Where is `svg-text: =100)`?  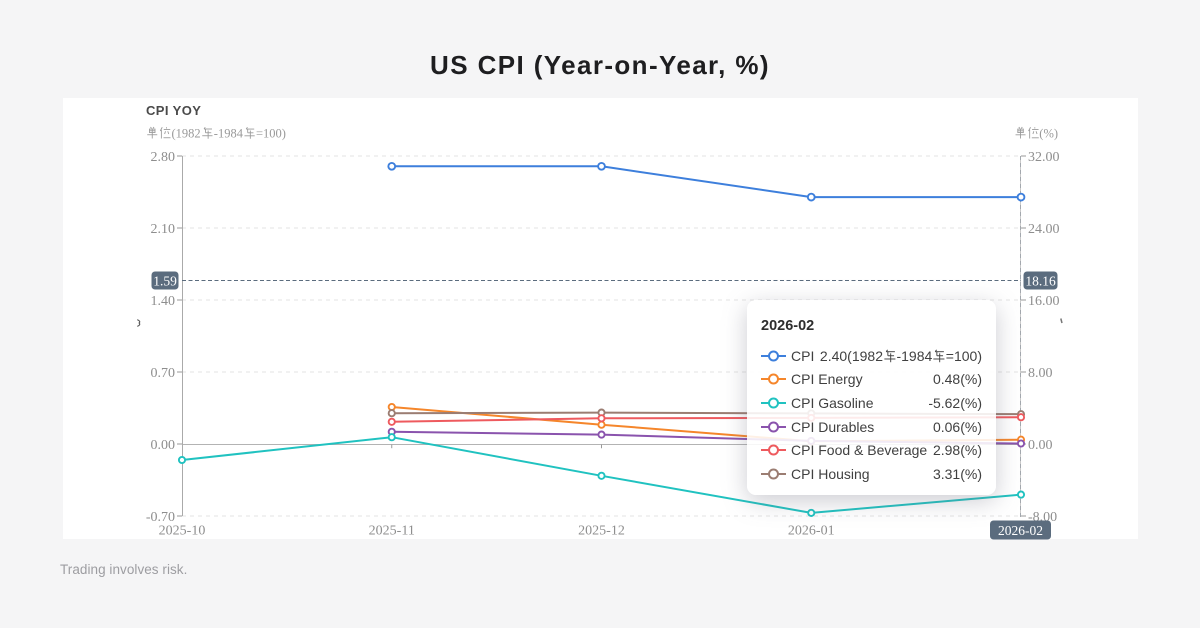
svg-text: =100) is located at coordinates (271, 134).